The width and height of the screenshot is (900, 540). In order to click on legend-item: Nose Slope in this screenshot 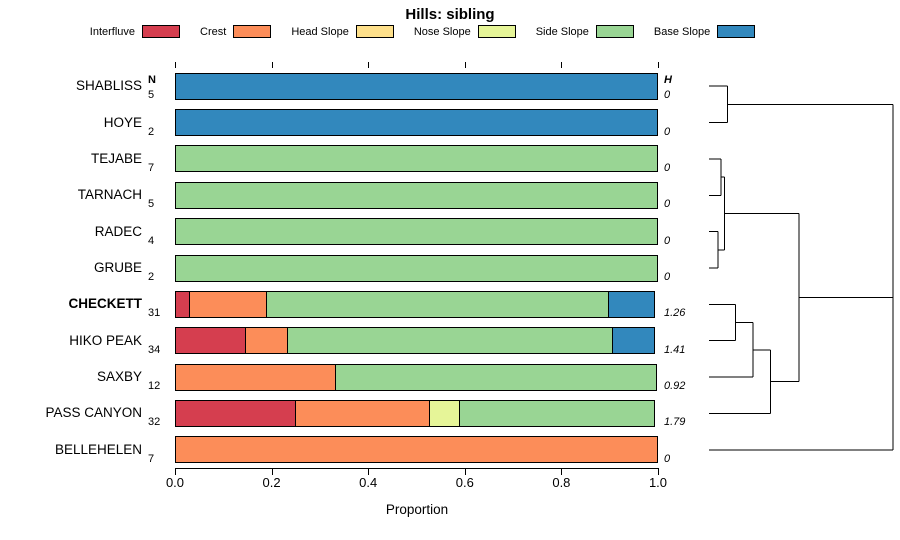, I will do `click(465, 31)`.